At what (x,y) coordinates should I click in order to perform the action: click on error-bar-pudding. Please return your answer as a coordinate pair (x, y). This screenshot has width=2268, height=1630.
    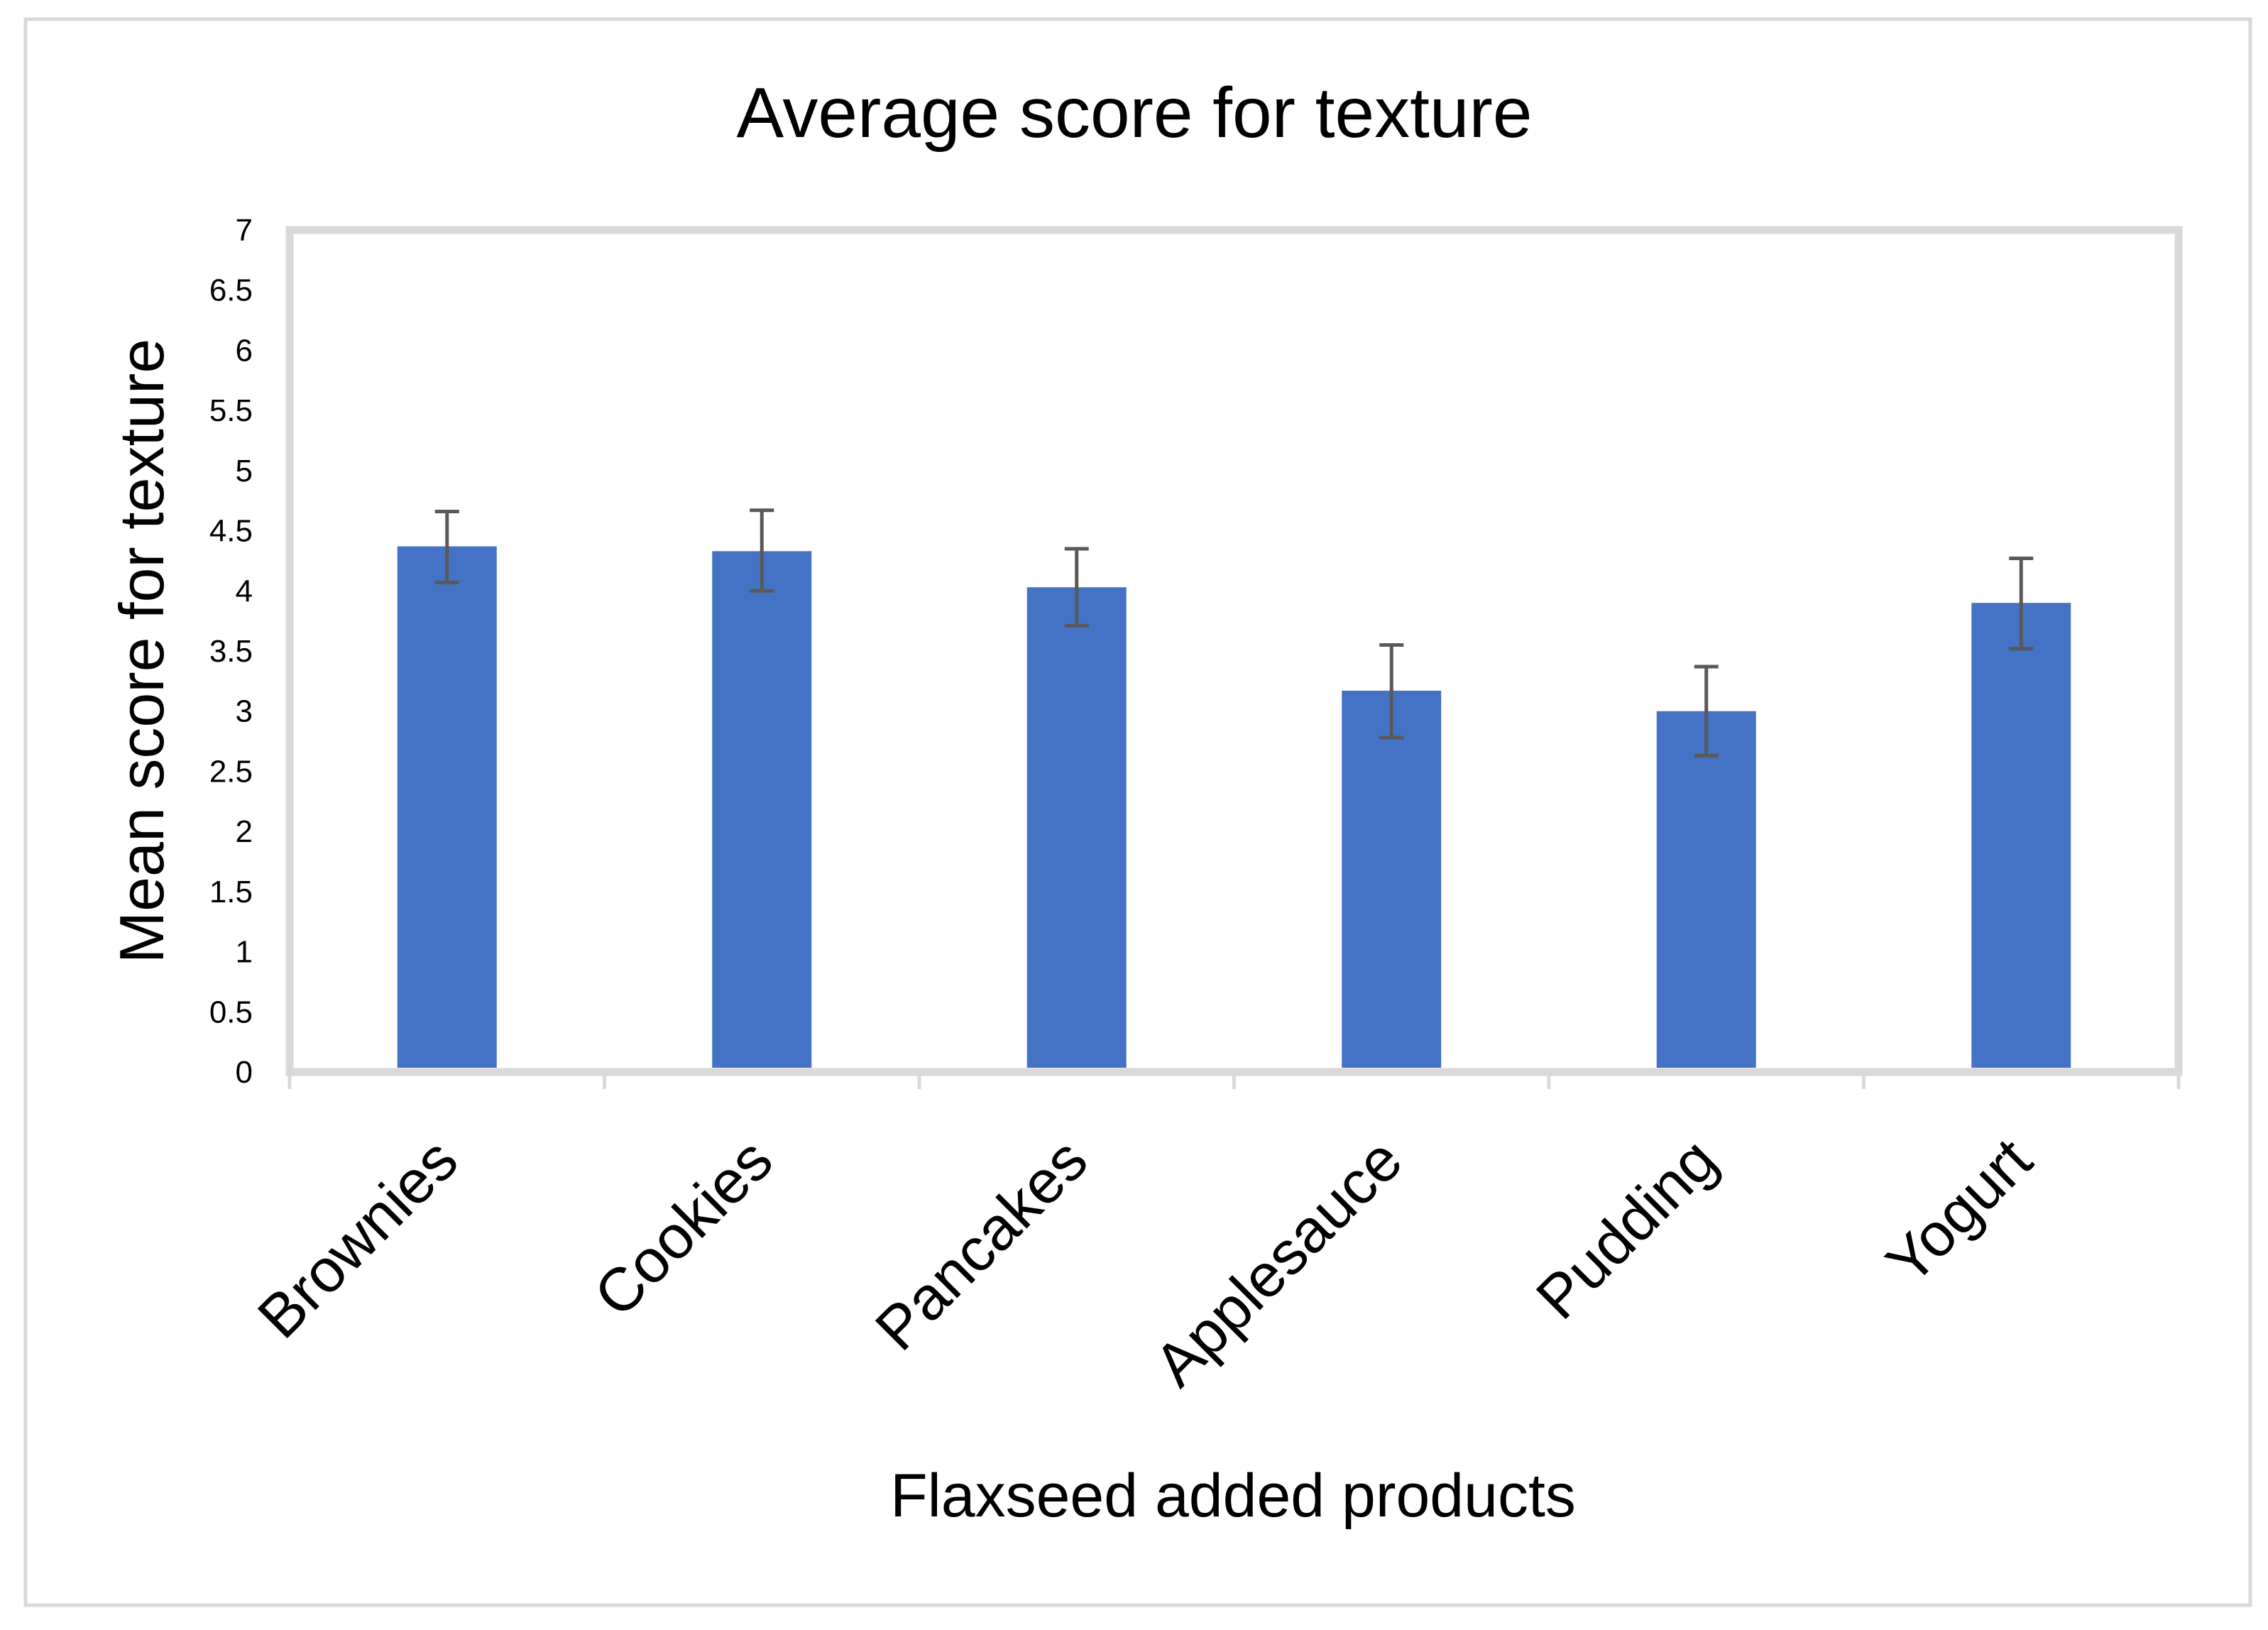
    Looking at the image, I should click on (1707, 710).